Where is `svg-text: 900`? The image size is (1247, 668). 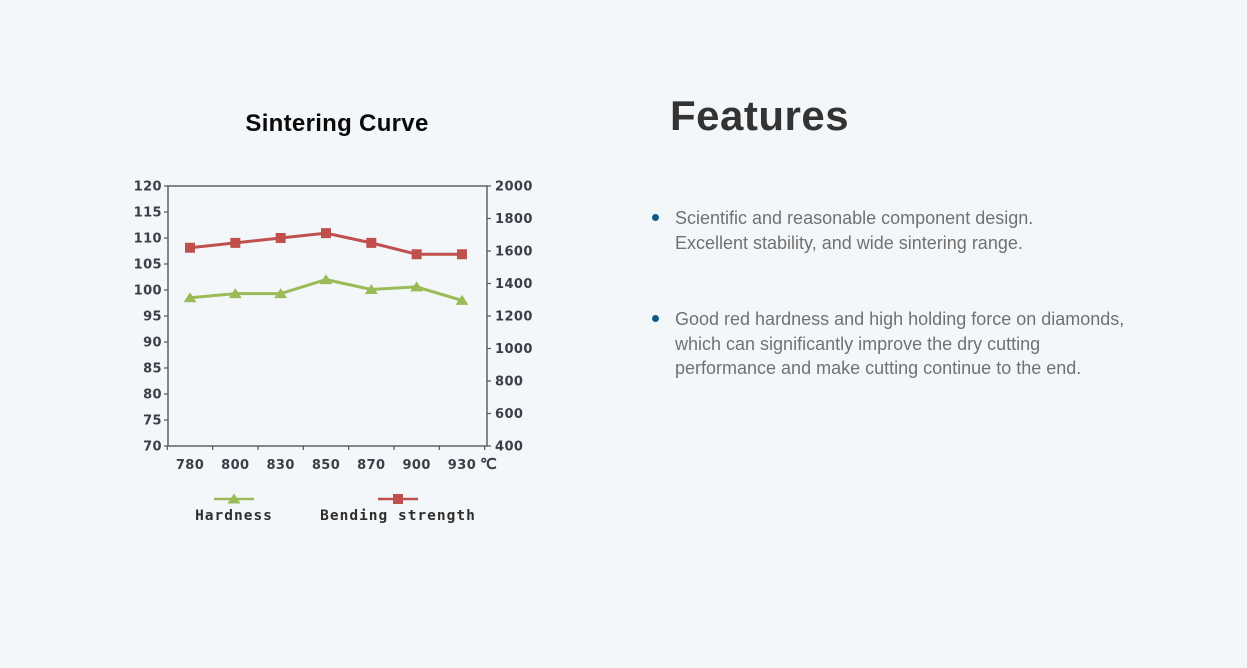
svg-text: 900 is located at coordinates (416, 465).